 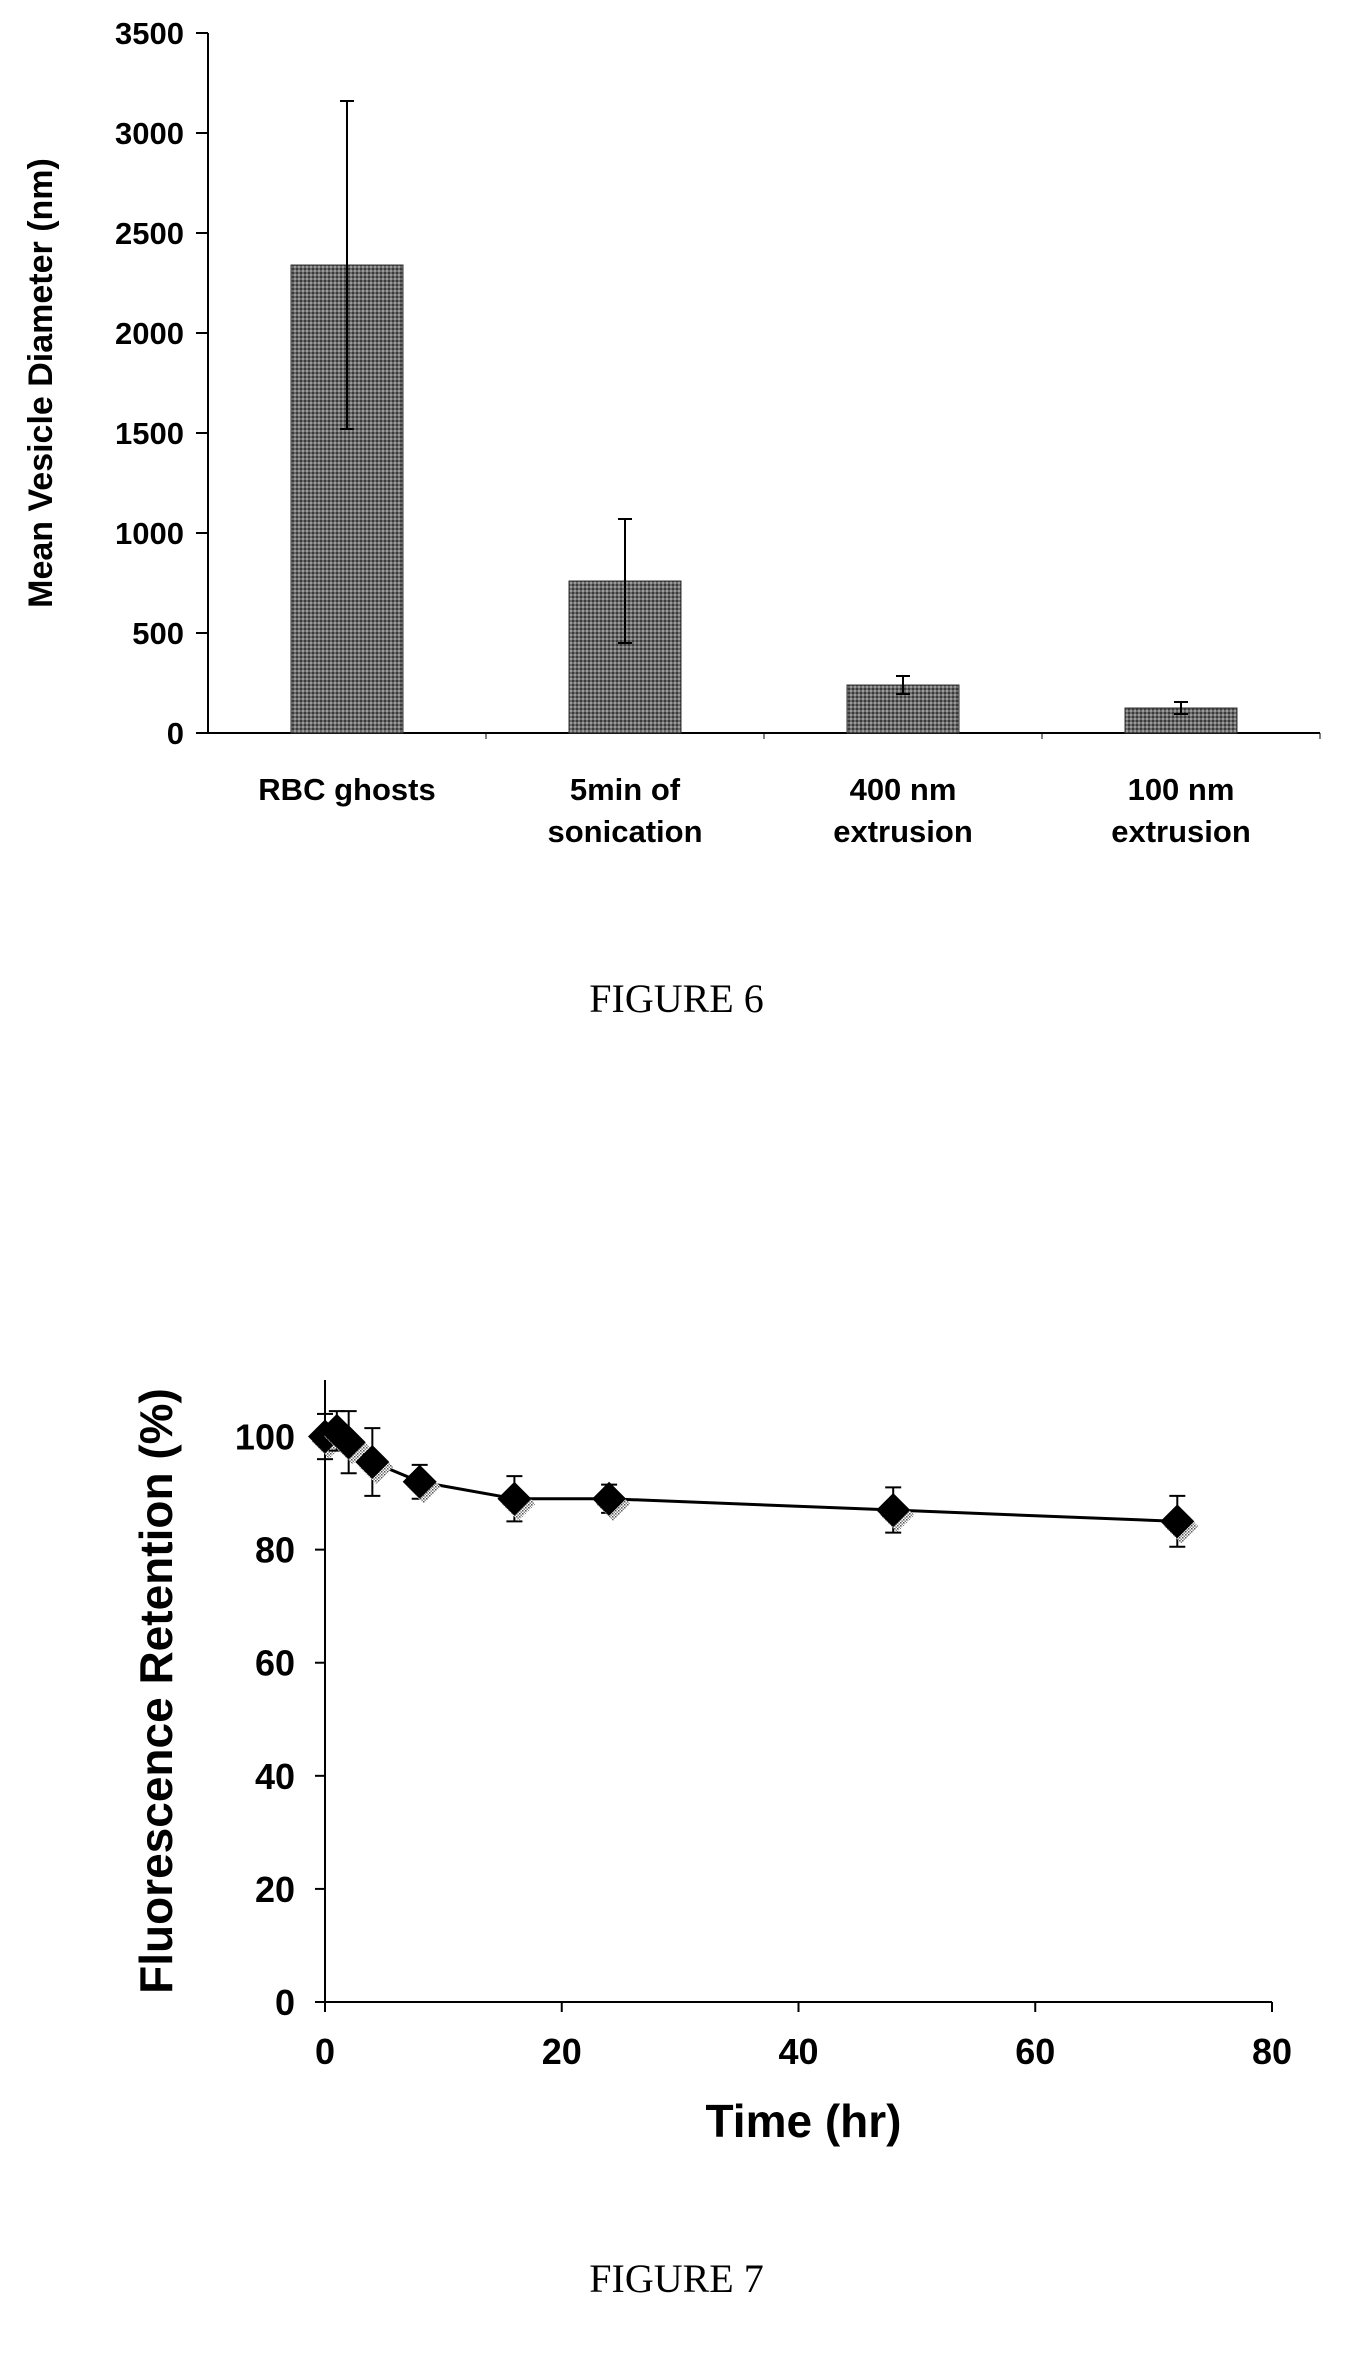 I want to click on x-category-label: 400 nm, so click(x=903, y=789).